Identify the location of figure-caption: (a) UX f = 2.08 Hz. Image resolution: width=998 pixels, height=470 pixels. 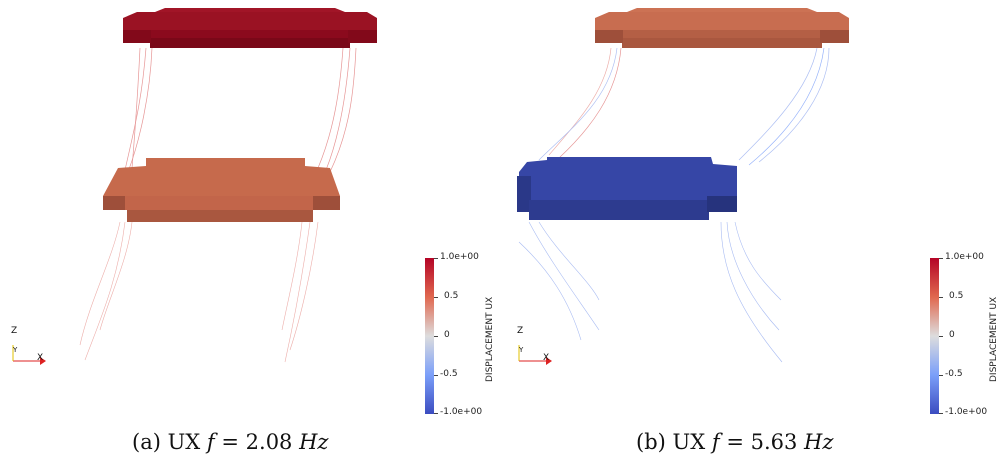
(230, 442).